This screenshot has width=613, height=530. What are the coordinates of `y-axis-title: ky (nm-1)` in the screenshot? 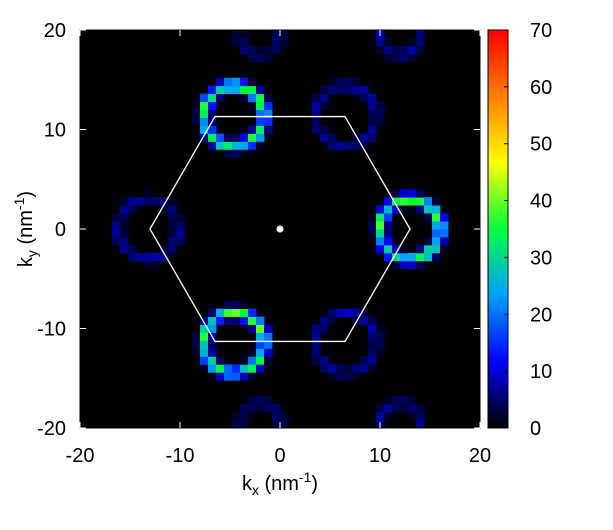 It's located at (25, 229).